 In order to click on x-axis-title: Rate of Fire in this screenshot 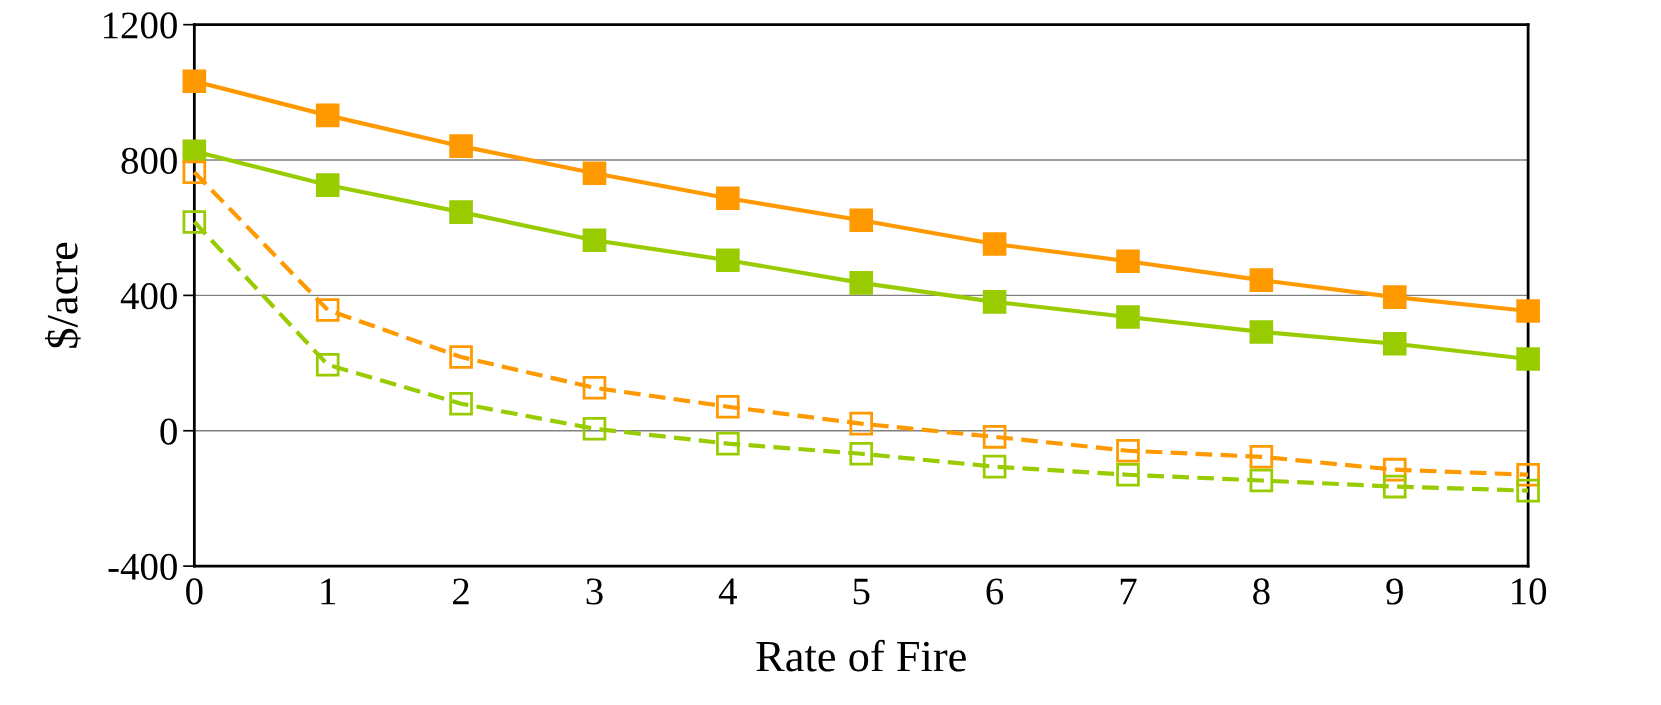, I will do `click(861, 655)`.